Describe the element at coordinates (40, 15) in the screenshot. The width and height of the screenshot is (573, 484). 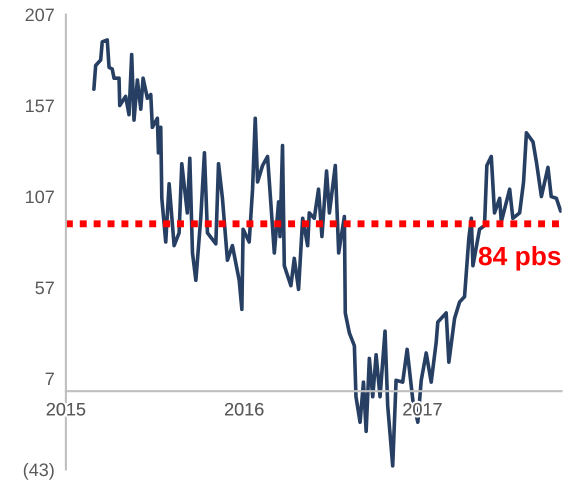
I see `y-tick-label: 207` at that location.